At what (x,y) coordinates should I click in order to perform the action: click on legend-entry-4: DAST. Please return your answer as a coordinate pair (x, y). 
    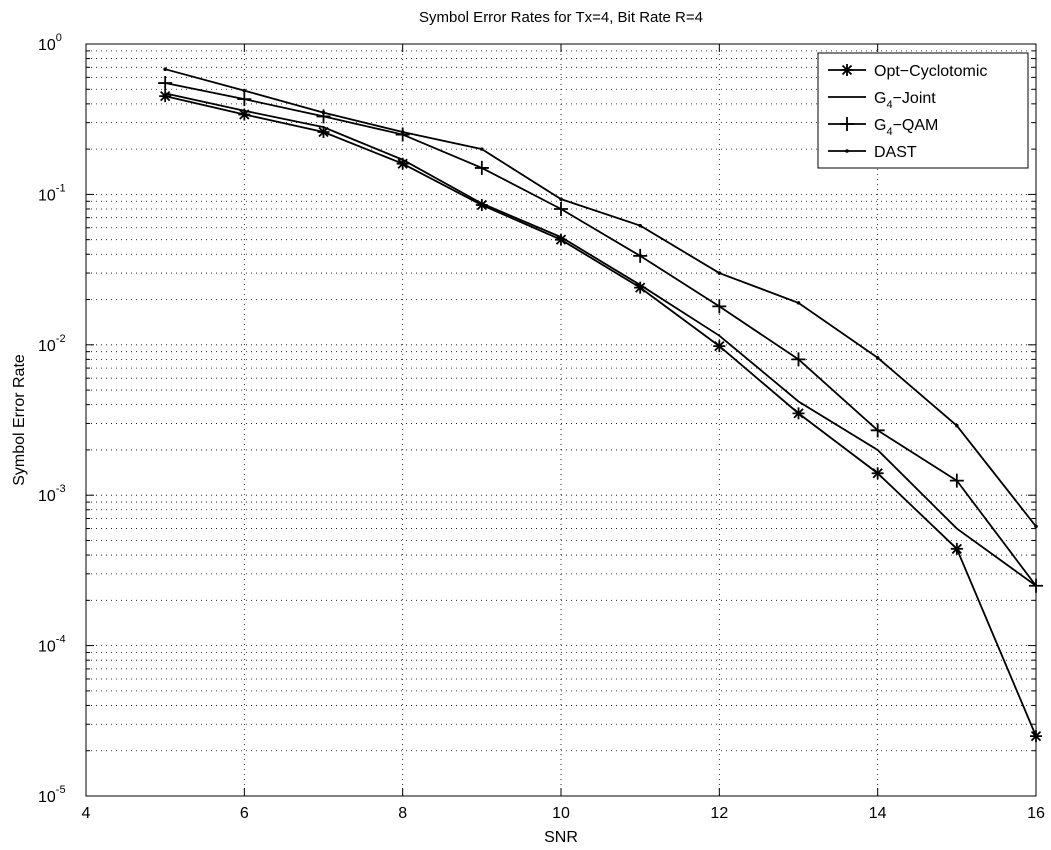
    Looking at the image, I should click on (872, 152).